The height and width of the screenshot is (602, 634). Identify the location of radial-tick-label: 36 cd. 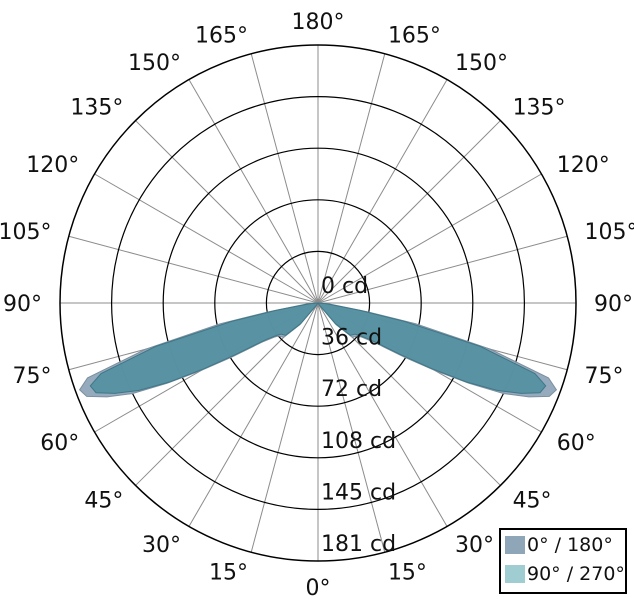
(351, 338).